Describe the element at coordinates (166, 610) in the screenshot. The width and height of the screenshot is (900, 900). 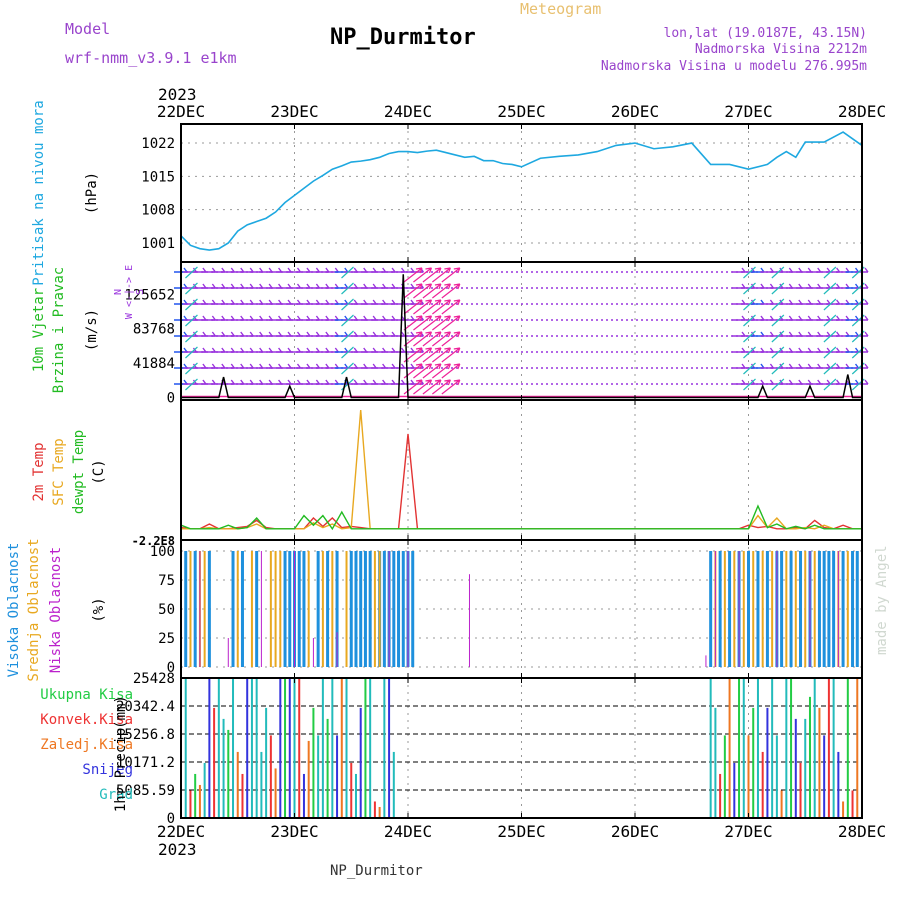
I see `cloud-tick-label: 50` at that location.